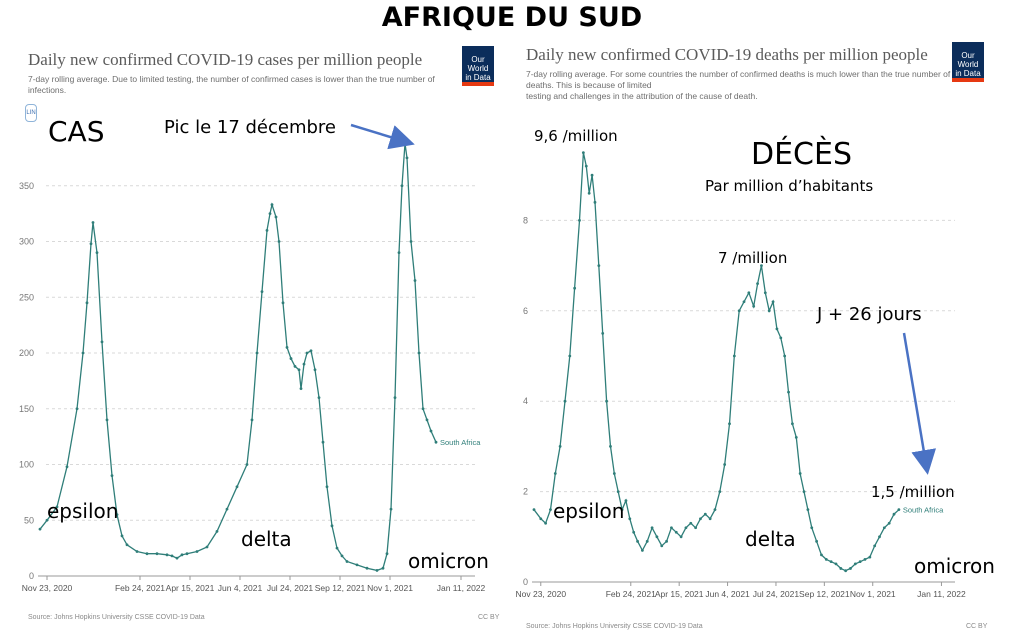  What do you see at coordinates (489, 617) in the screenshot?
I see `cases-license: CC BY` at bounding box center [489, 617].